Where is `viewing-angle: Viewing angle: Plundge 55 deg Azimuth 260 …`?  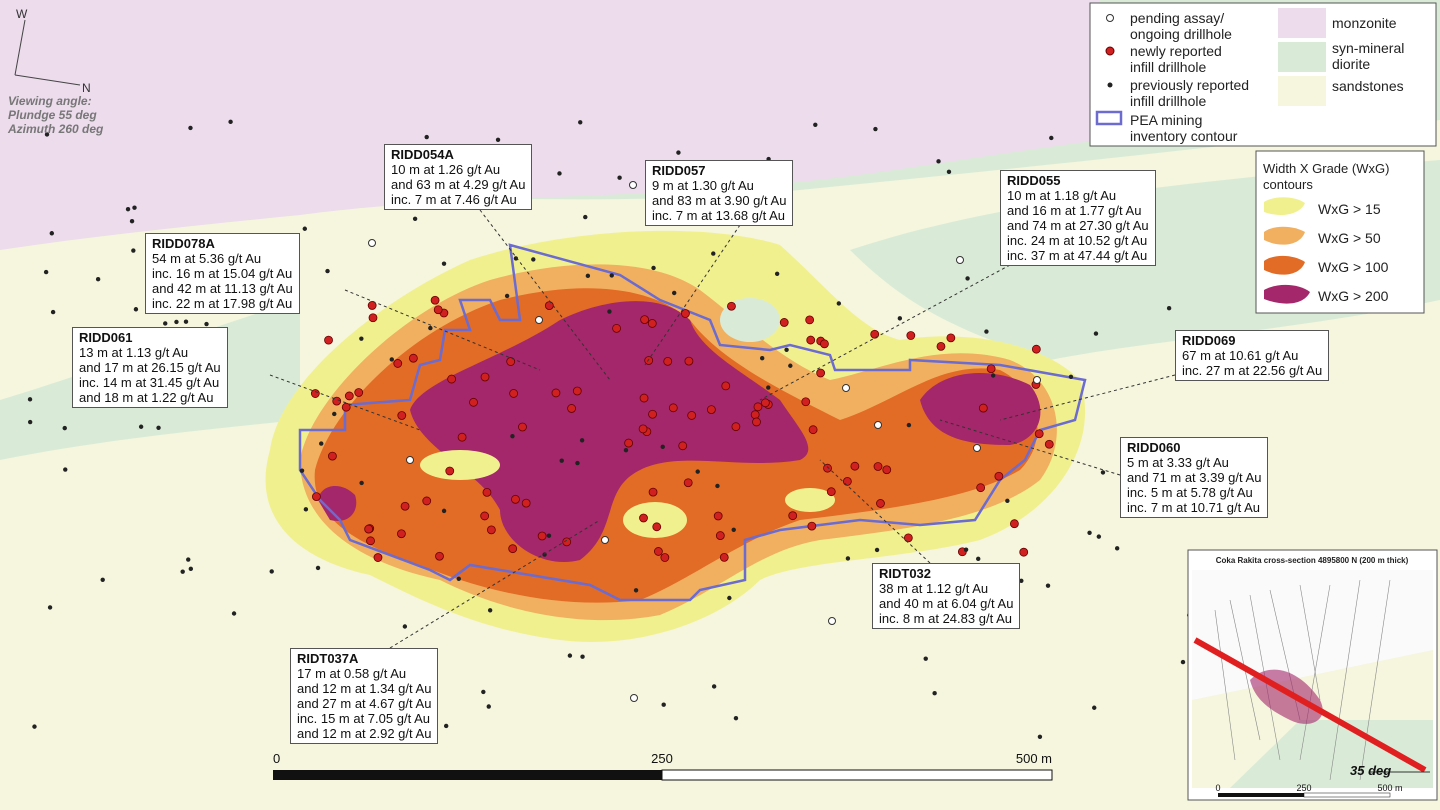
viewing-angle: Viewing angle: Plundge 55 deg Azimuth 260 … is located at coordinates (55, 115).